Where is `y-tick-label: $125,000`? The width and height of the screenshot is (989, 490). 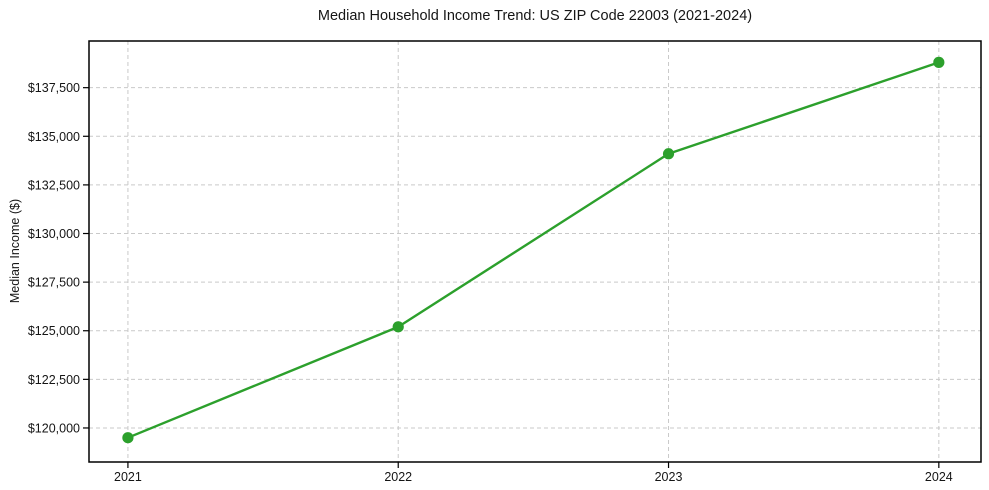
y-tick-label: $125,000 is located at coordinates (54, 331).